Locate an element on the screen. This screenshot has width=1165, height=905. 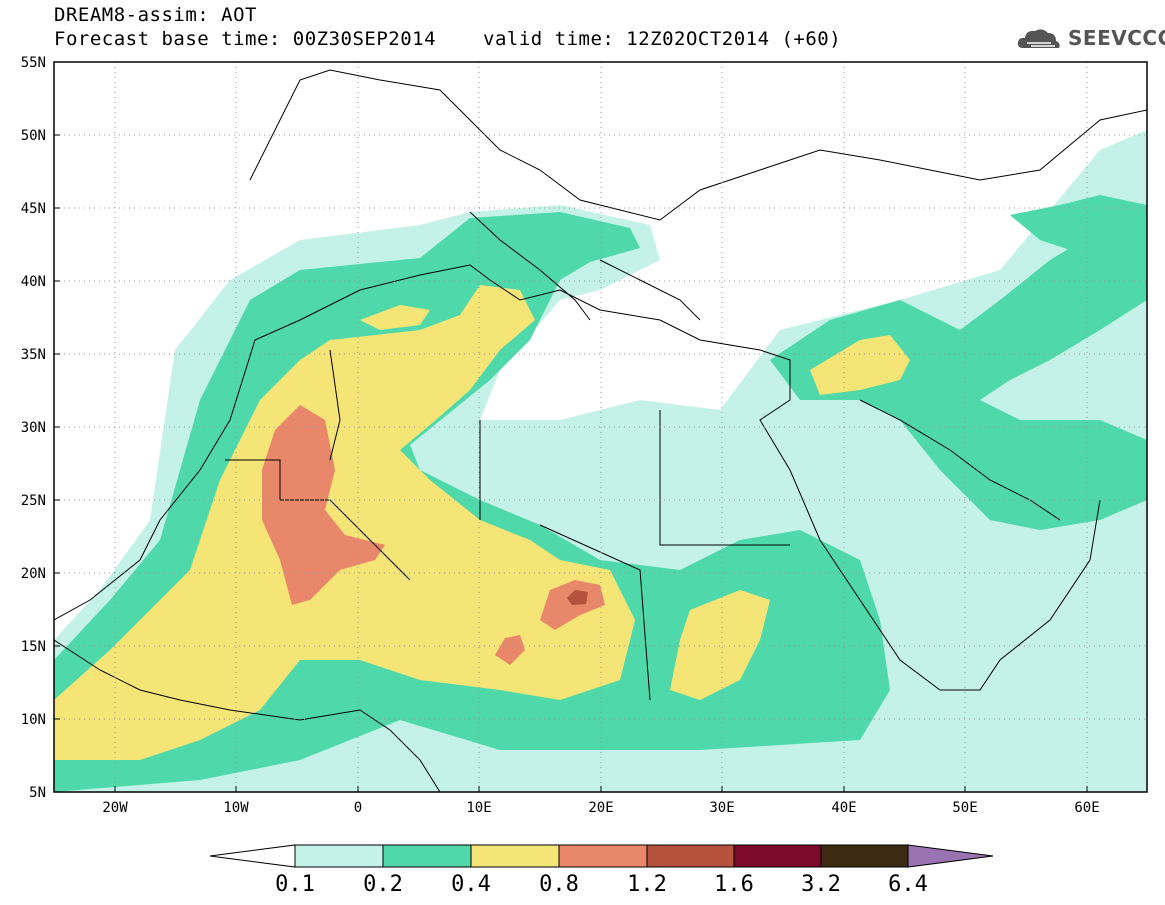
lat-label-30n: 30N is located at coordinates (33, 428).